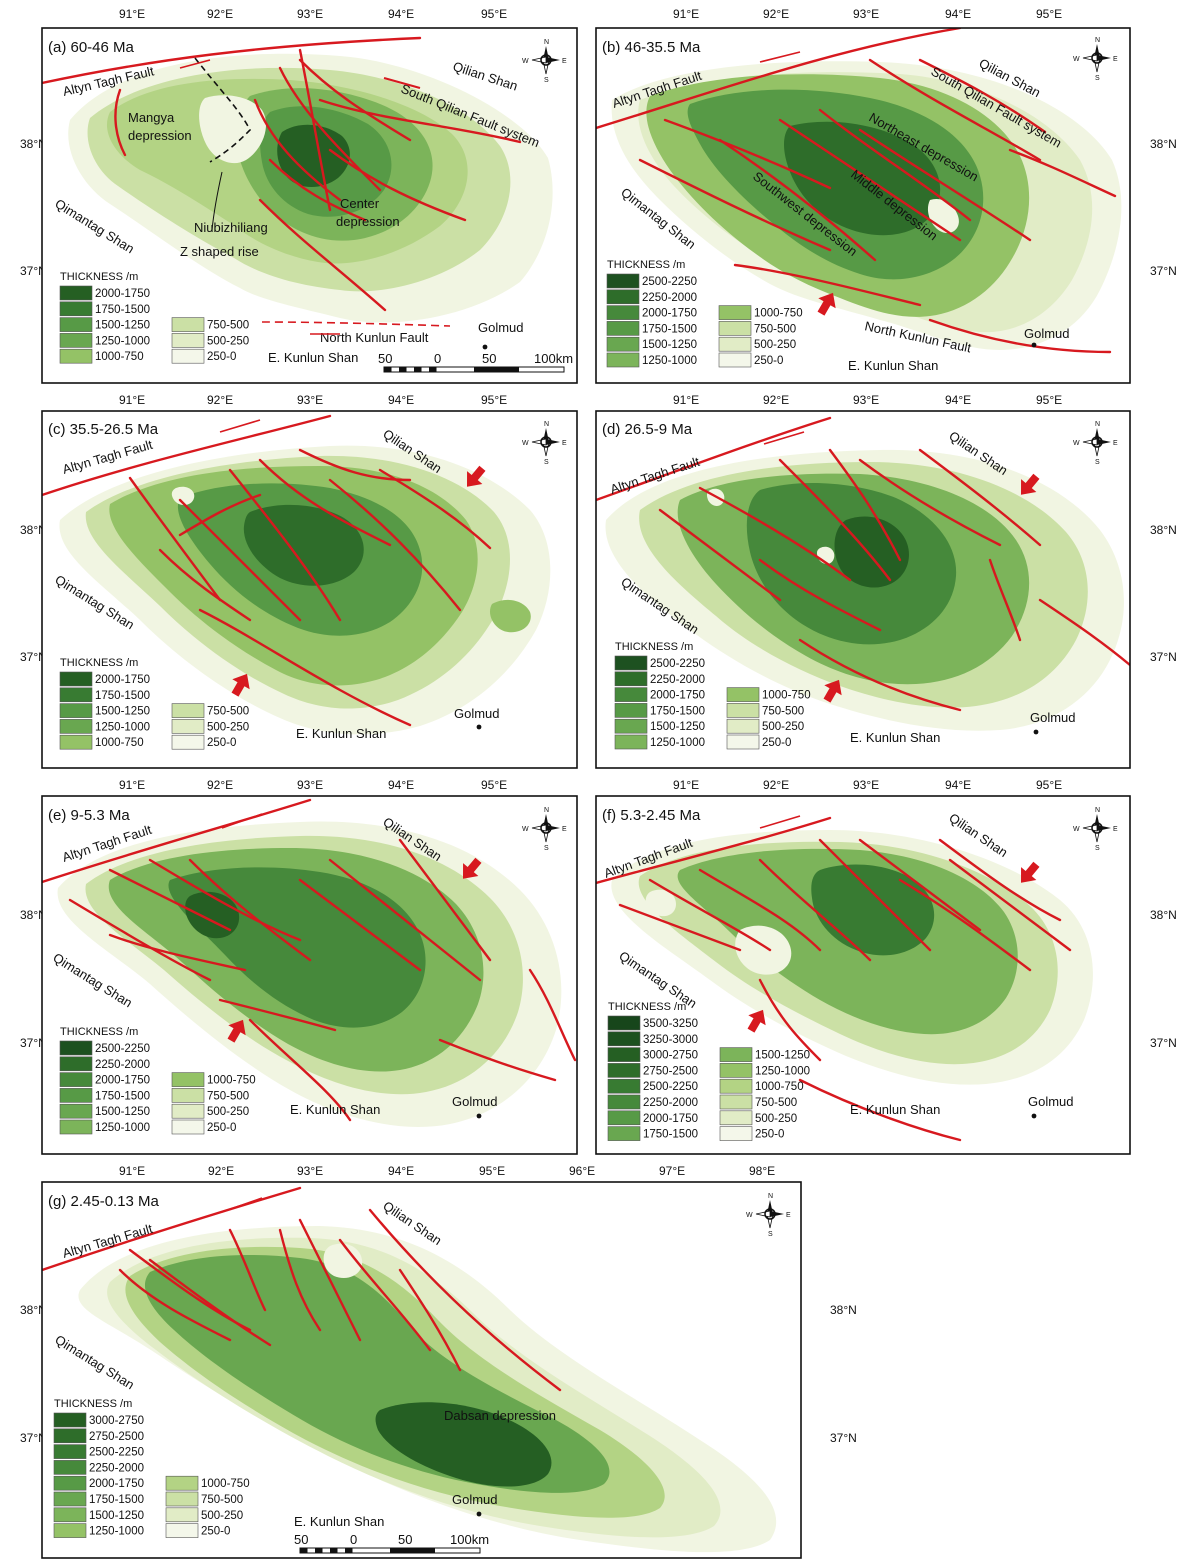 This screenshot has height=1564, width=1177. What do you see at coordinates (1163, 530) in the screenshot?
I see `latitude-label-38: 38°N` at bounding box center [1163, 530].